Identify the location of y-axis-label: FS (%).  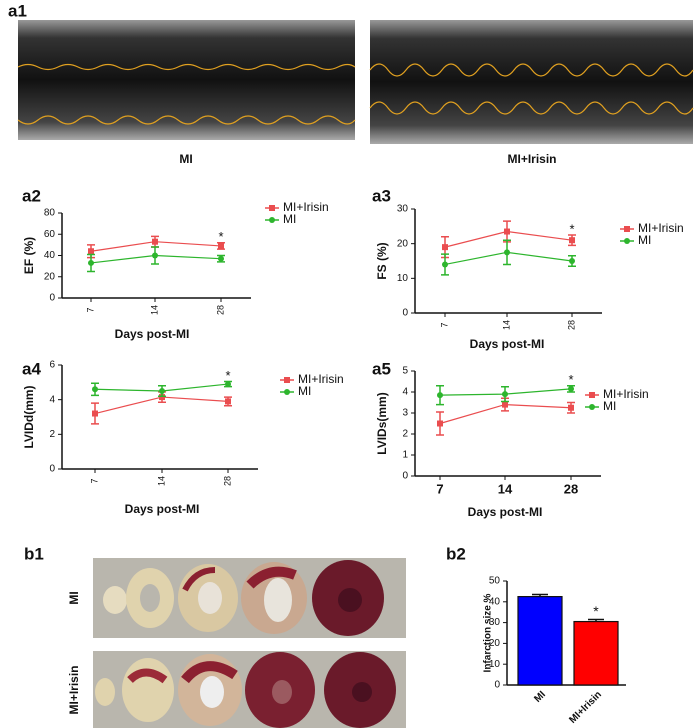
(382, 260).